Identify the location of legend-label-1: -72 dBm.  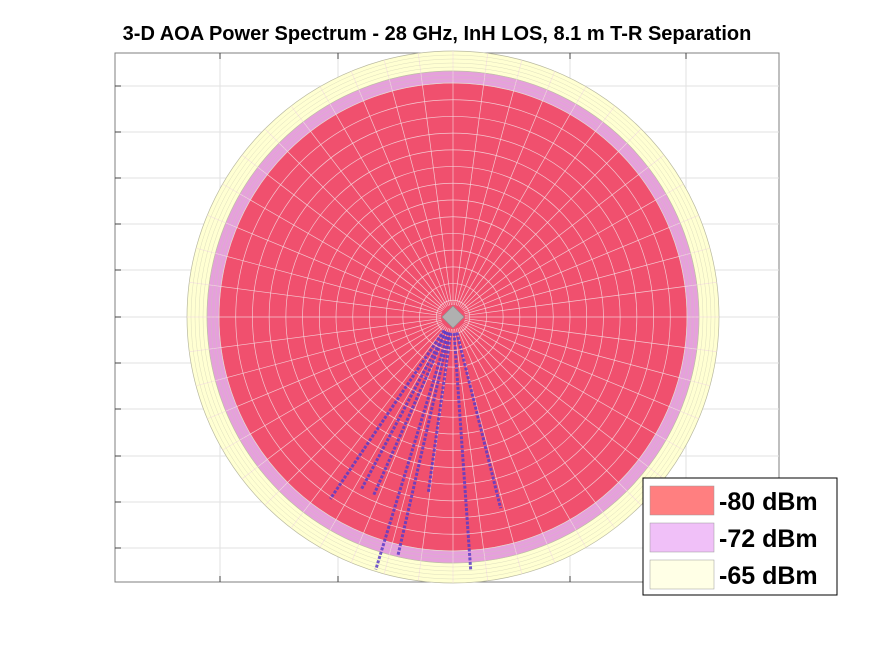
(768, 539).